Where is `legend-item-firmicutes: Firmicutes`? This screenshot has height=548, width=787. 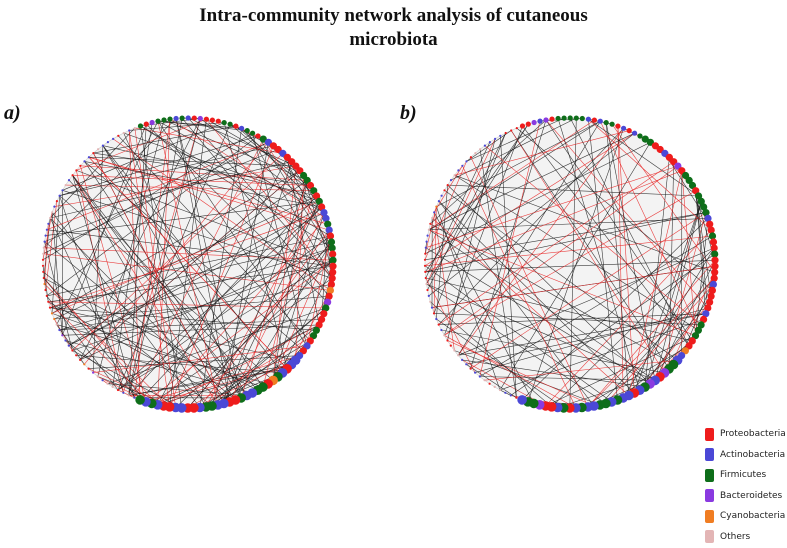 legend-item-firmicutes: Firmicutes is located at coordinates (746, 475).